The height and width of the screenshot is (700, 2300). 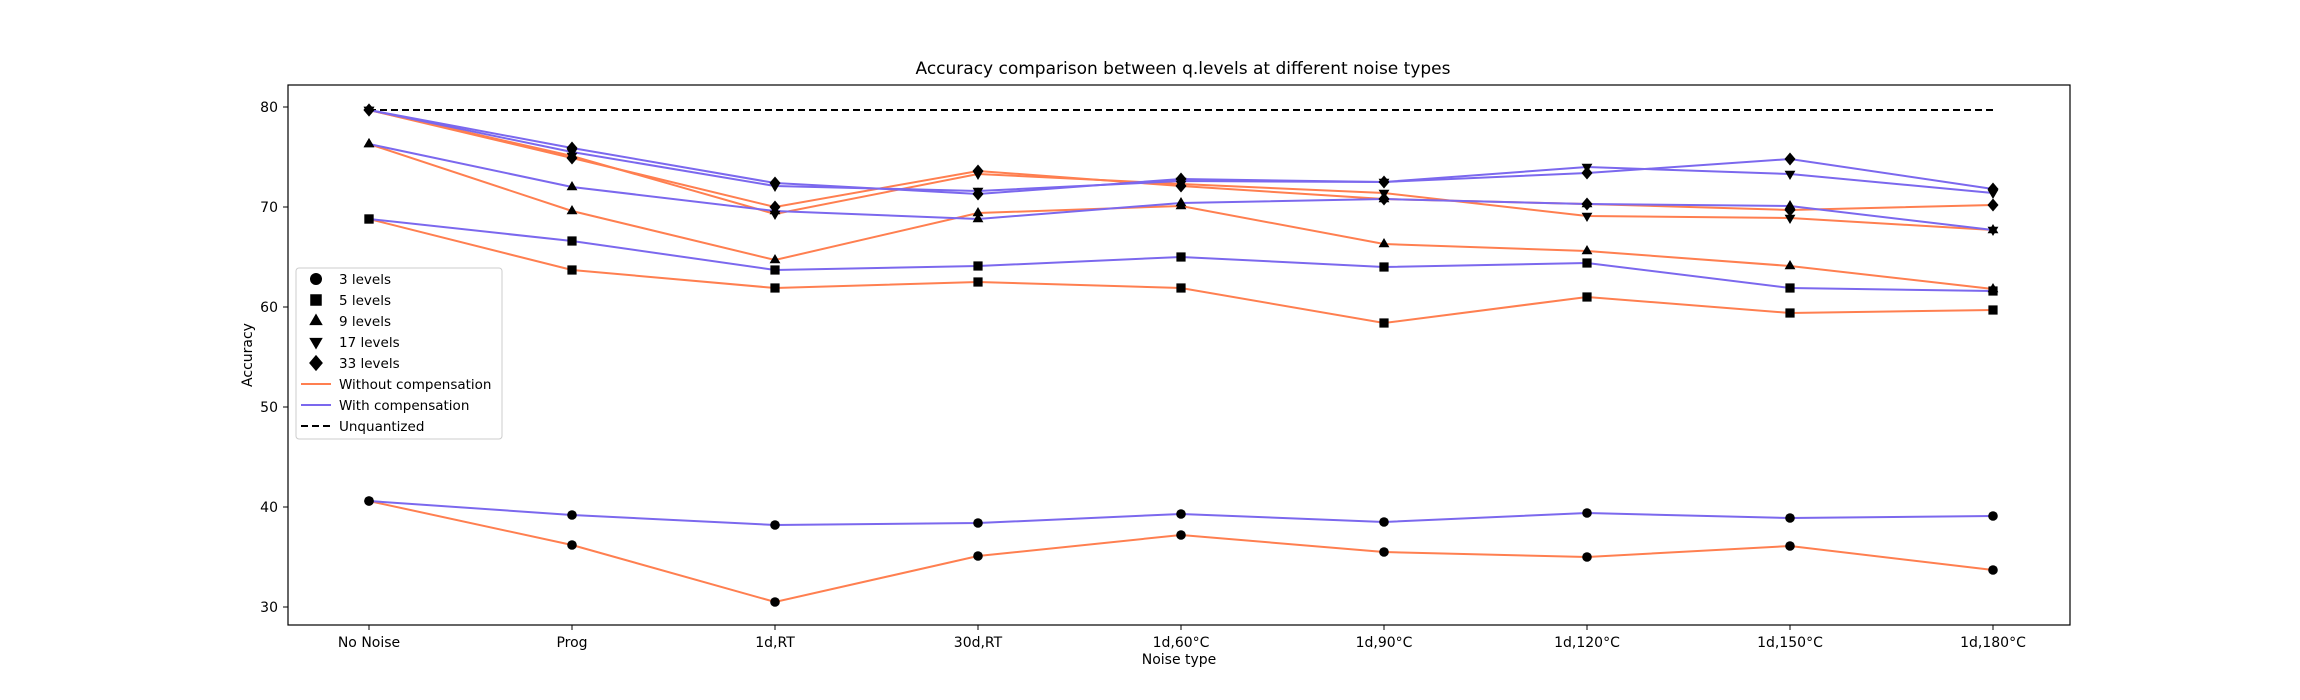 What do you see at coordinates (1790, 643) in the screenshot?
I see `x-tick-label: 1d,150°C` at bounding box center [1790, 643].